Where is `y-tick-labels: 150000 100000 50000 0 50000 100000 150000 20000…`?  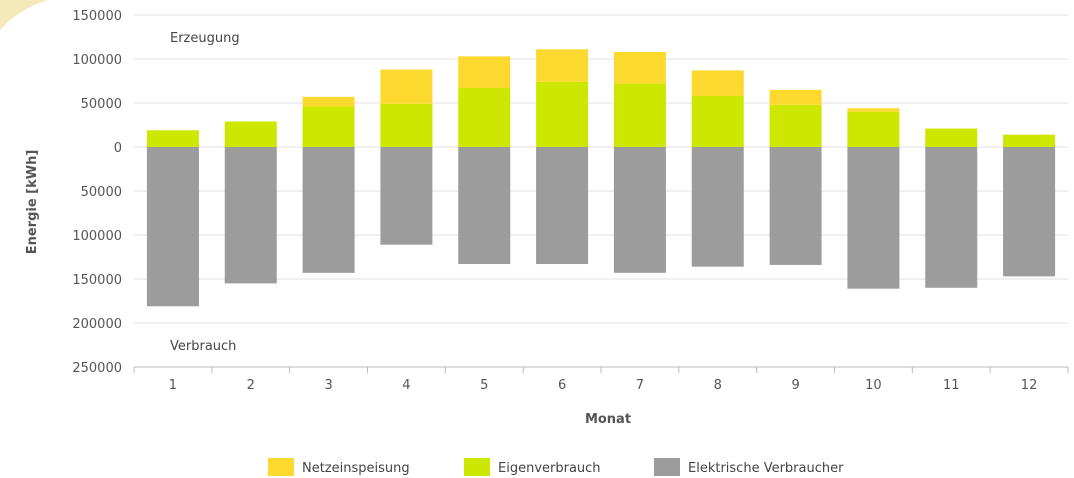
y-tick-labels: 150000 100000 50000 0 50000 100000 150000 20000… is located at coordinates (97, 192).